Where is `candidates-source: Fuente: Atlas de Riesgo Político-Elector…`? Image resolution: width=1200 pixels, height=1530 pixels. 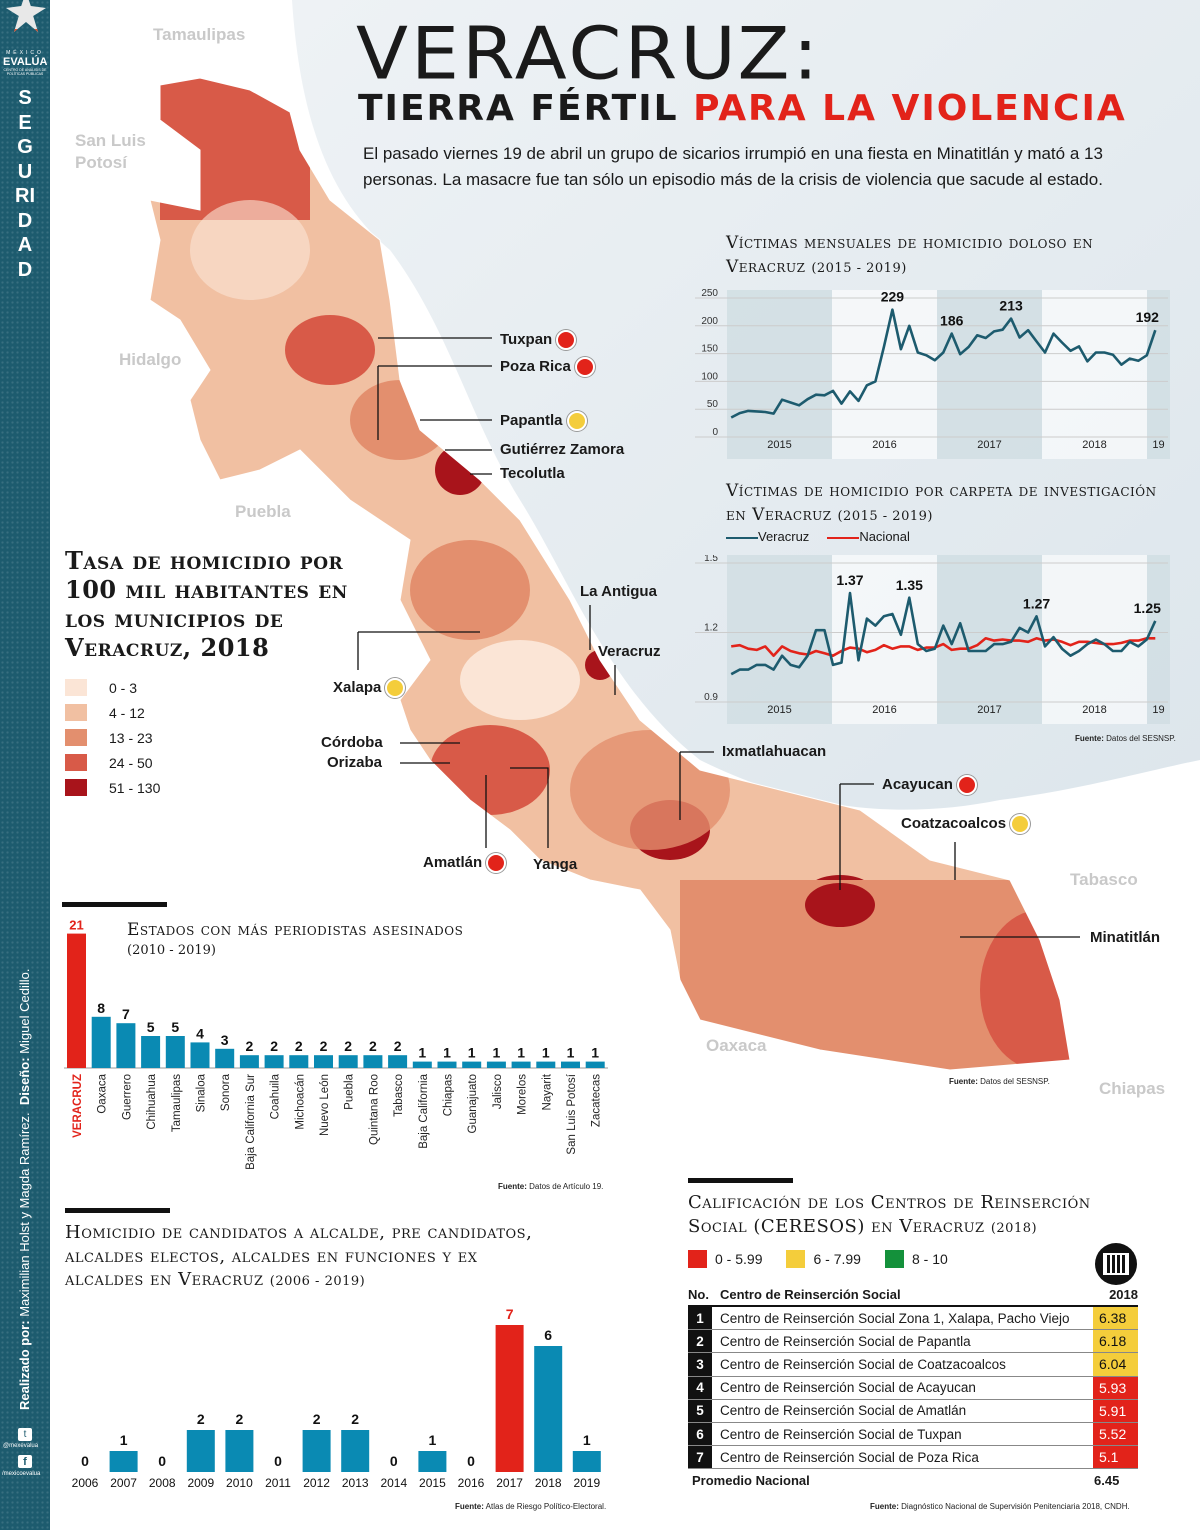
candidates-source: Fuente: Atlas de Riesgo Político-Elector… is located at coordinates (530, 1506).